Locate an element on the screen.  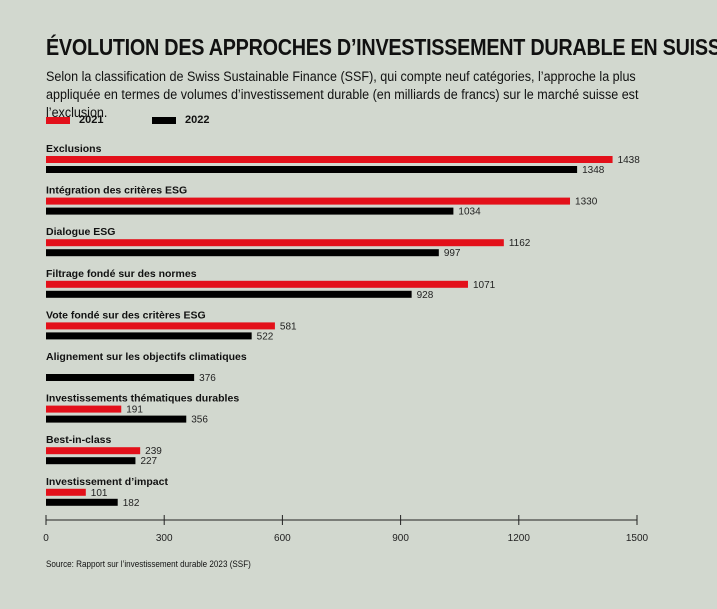
value-label-2022: 928 is located at coordinates (425, 295).